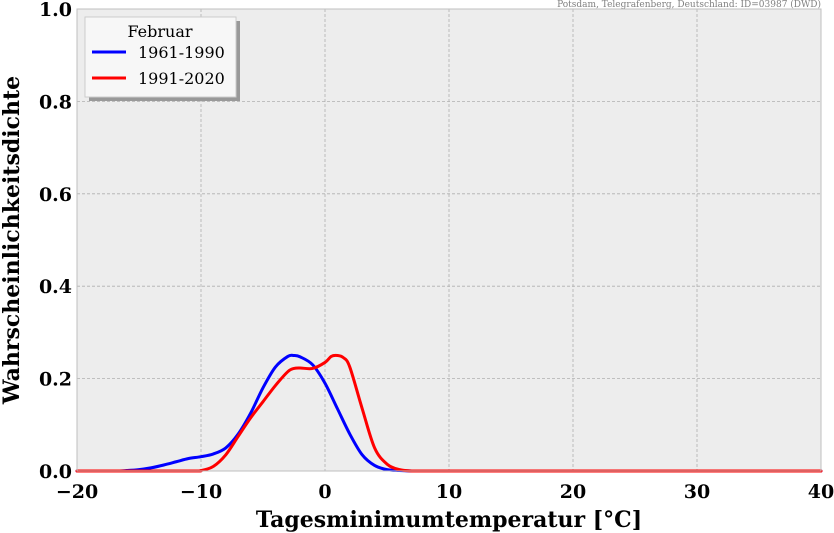 This screenshot has height=533, width=834. What do you see at coordinates (697, 492) in the screenshot?
I see `x-tick-label: 30` at bounding box center [697, 492].